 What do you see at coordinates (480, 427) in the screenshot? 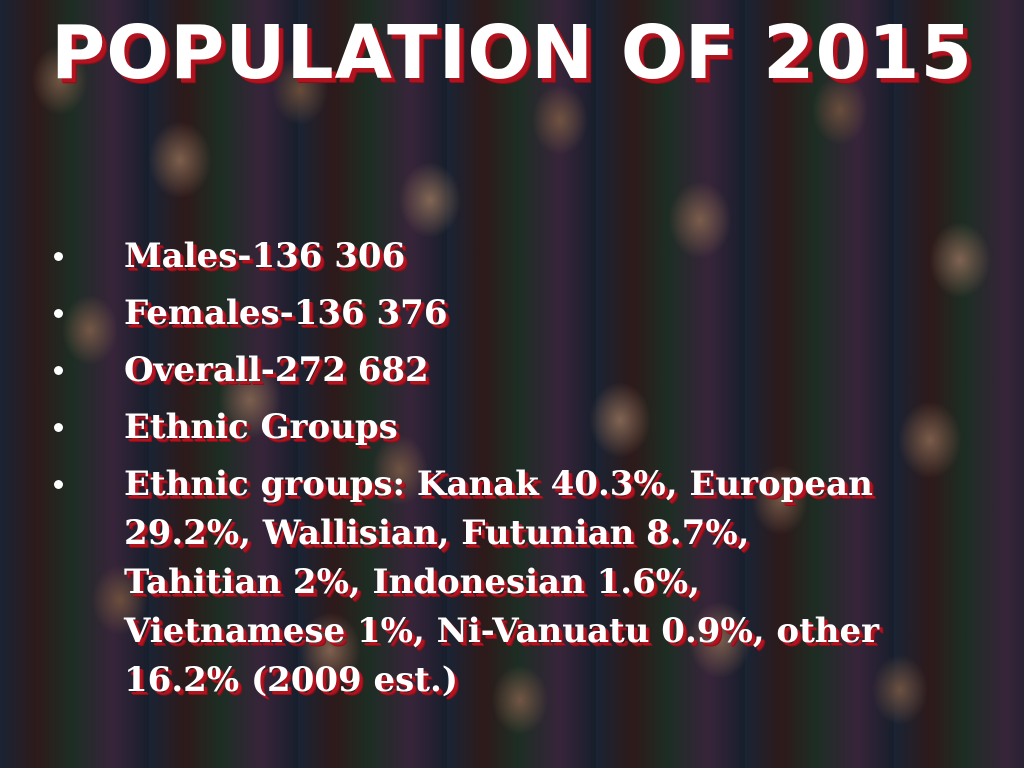
I see `bullet-item-ethnic-groups-heading: Ethnic Groups` at bounding box center [480, 427].